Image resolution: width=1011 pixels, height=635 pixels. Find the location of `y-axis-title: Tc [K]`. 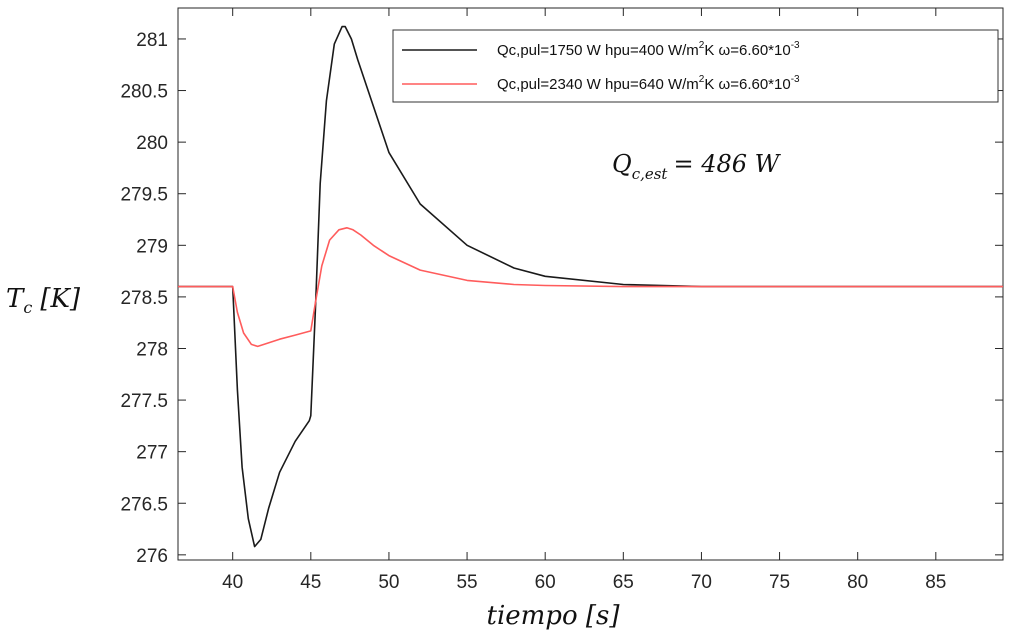

y-axis-title: Tc [K] is located at coordinates (43, 300).